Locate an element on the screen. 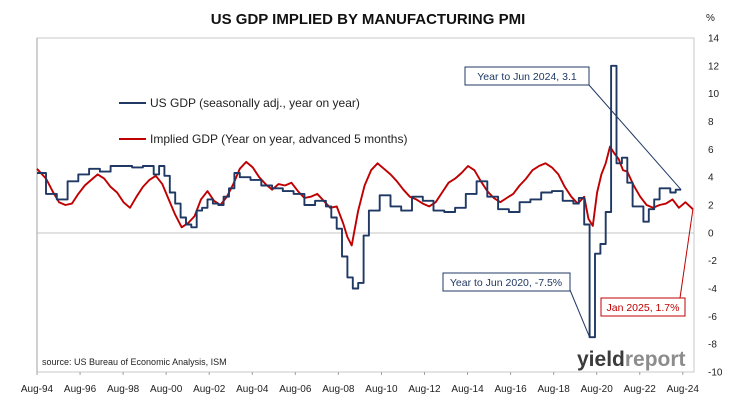 This screenshot has width=730, height=400. y-tick-label: 4 is located at coordinates (711, 178).